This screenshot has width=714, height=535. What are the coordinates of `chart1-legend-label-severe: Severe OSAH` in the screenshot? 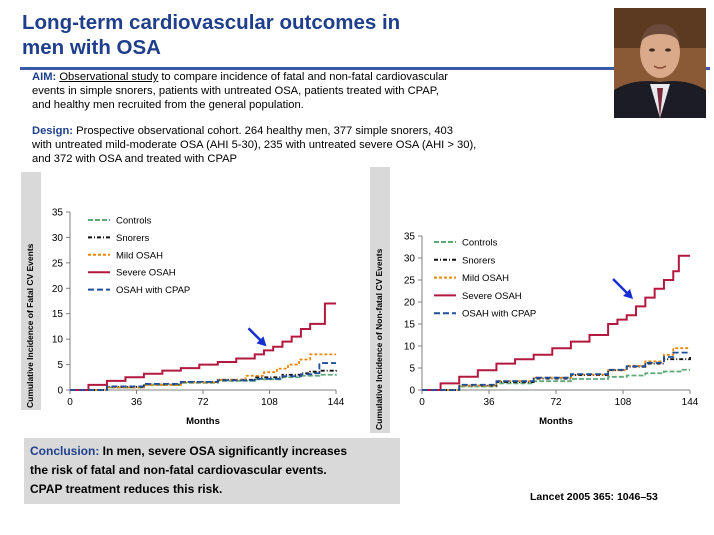 It's located at (146, 273).